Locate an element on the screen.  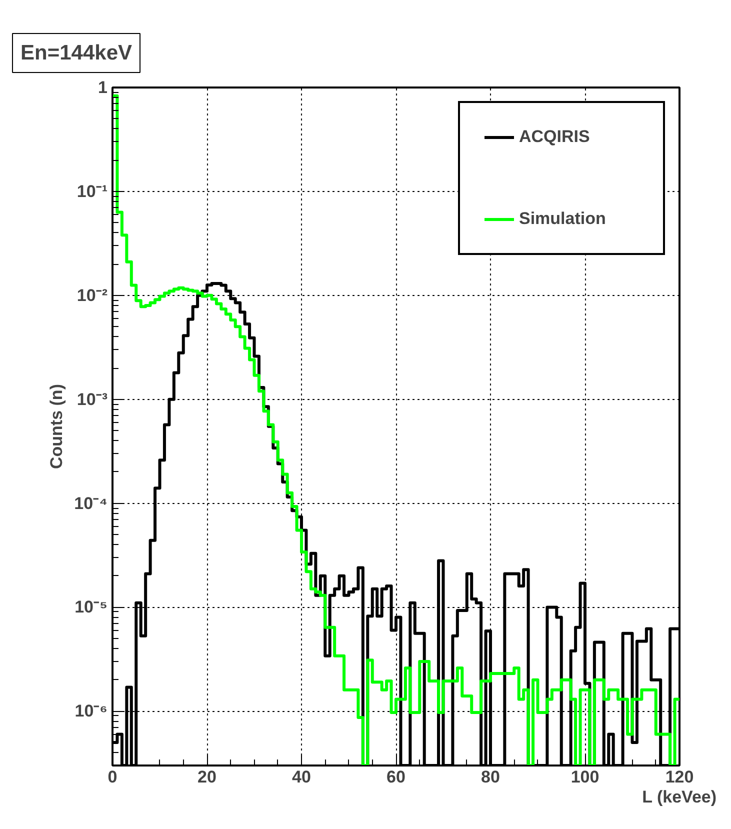
y-axis-title: Counts (n) is located at coordinates (56, 426).